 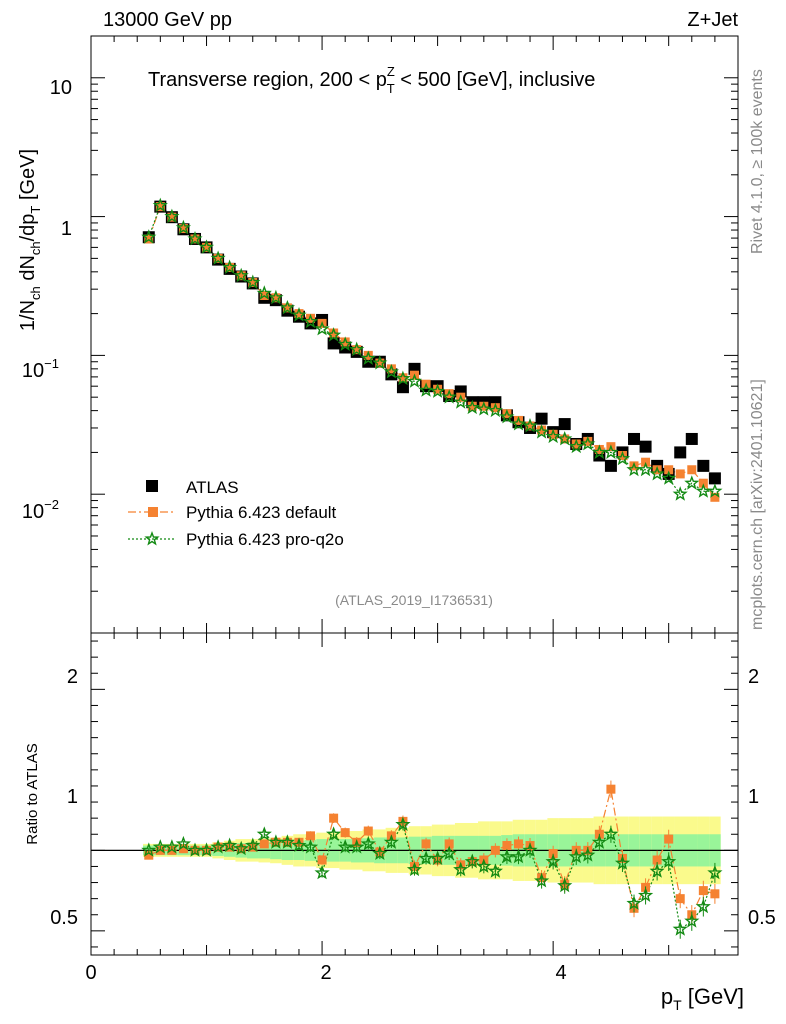 What do you see at coordinates (712, 20) in the screenshot?
I see `process-label: Z+Jet` at bounding box center [712, 20].